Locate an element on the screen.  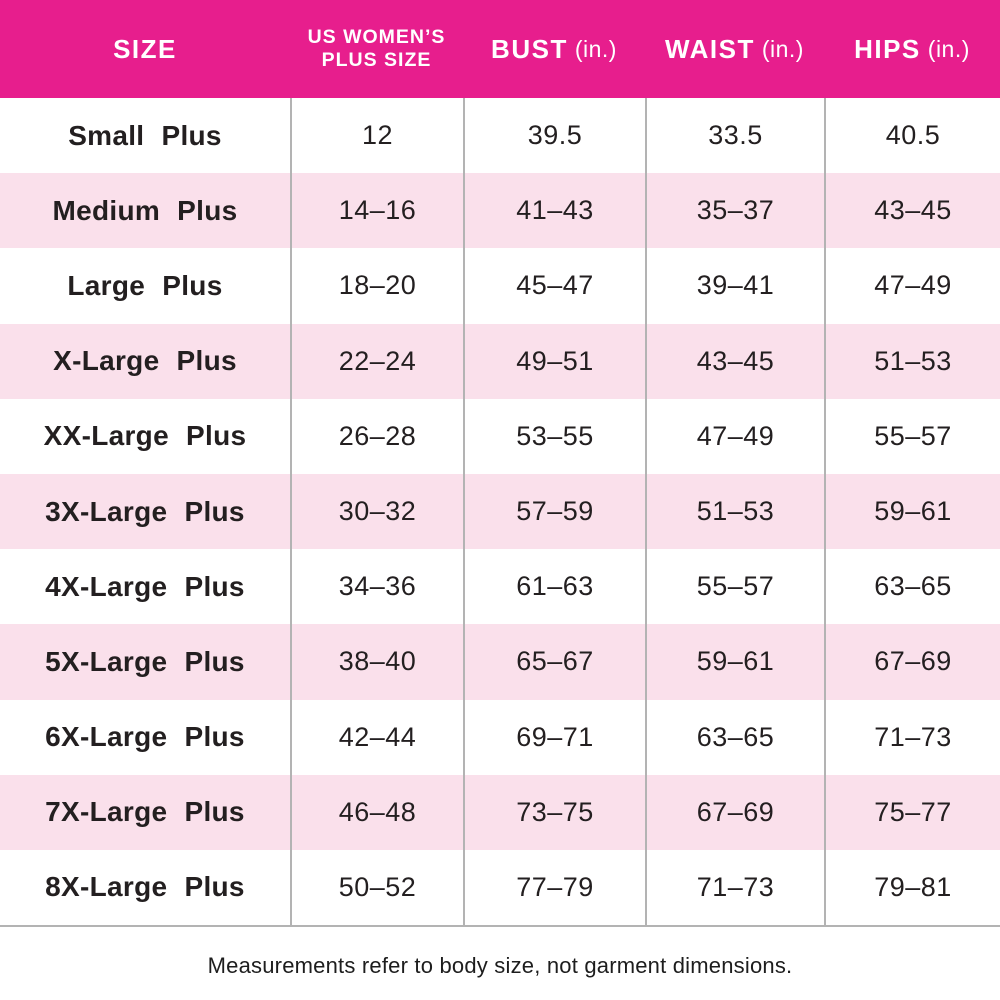
table-row: 3X-Large Plus 30–32 57–59 51–53 59–61 is located at coordinates (500, 511).